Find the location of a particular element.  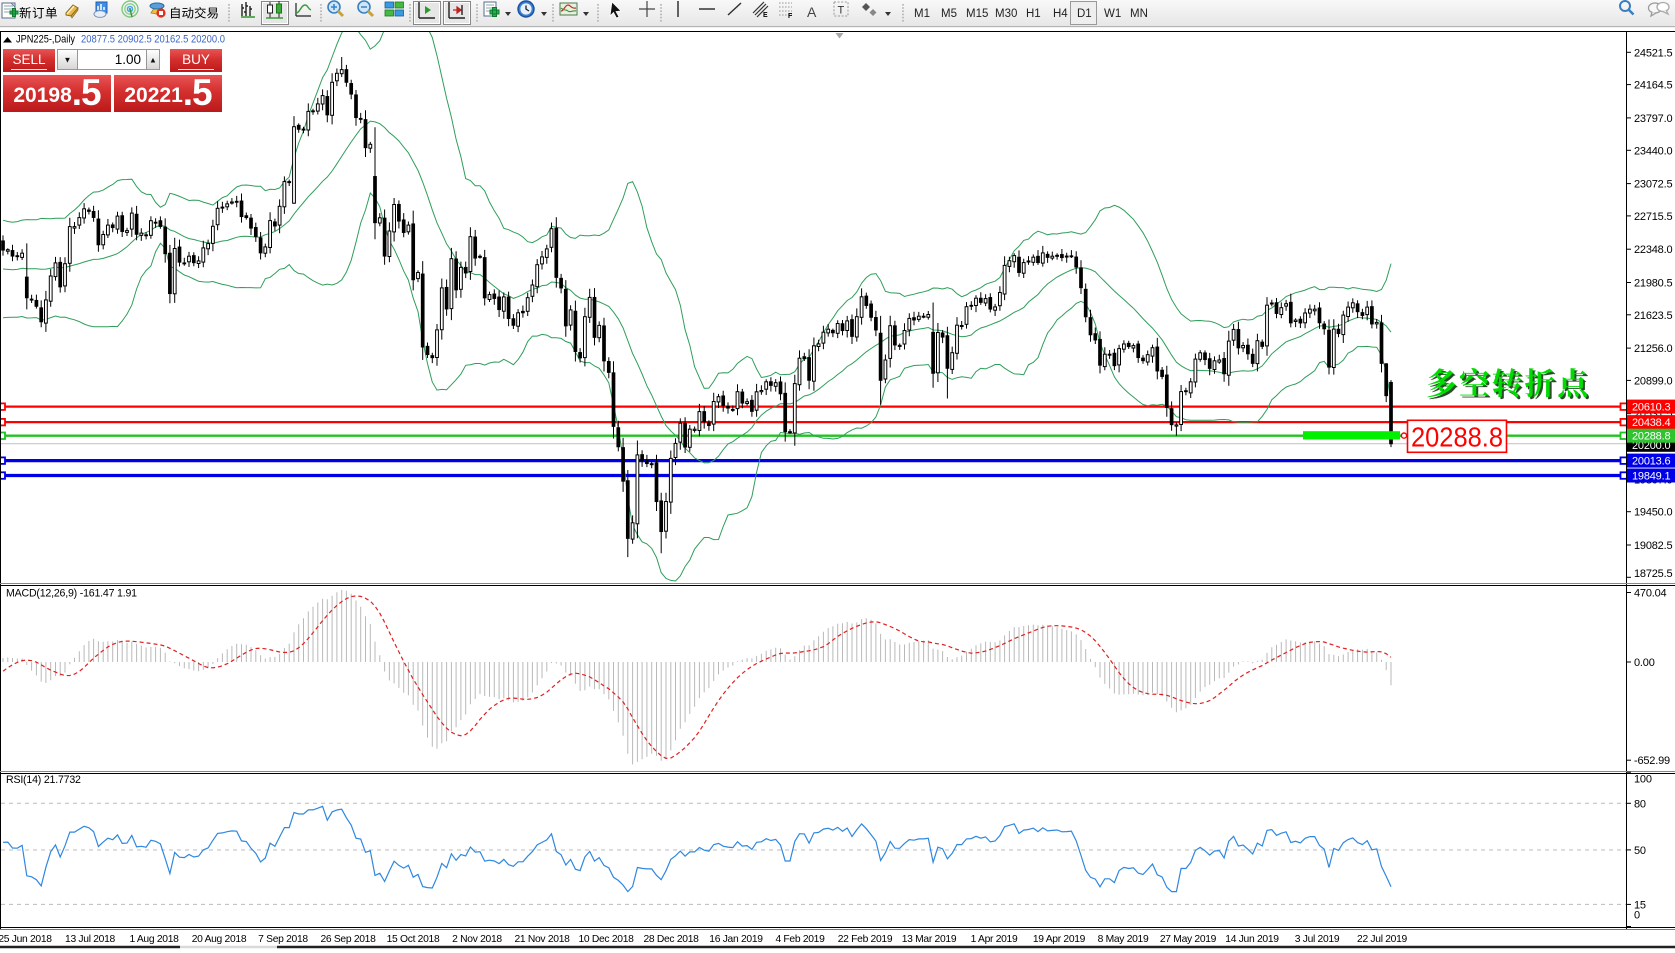

svg-text: 21256.0 is located at coordinates (1653, 349).